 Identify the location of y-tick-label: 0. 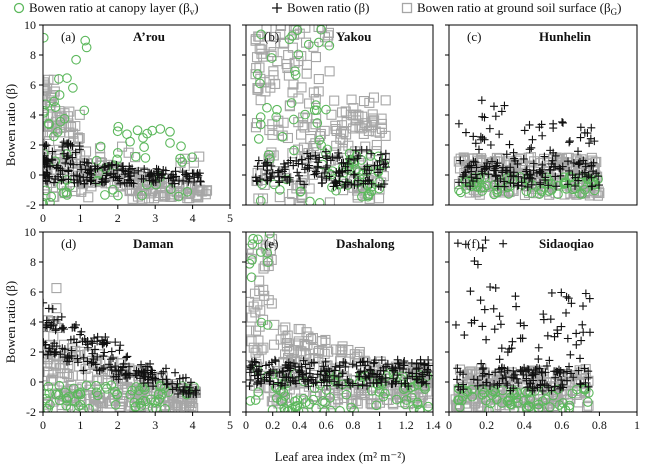
(33, 382).